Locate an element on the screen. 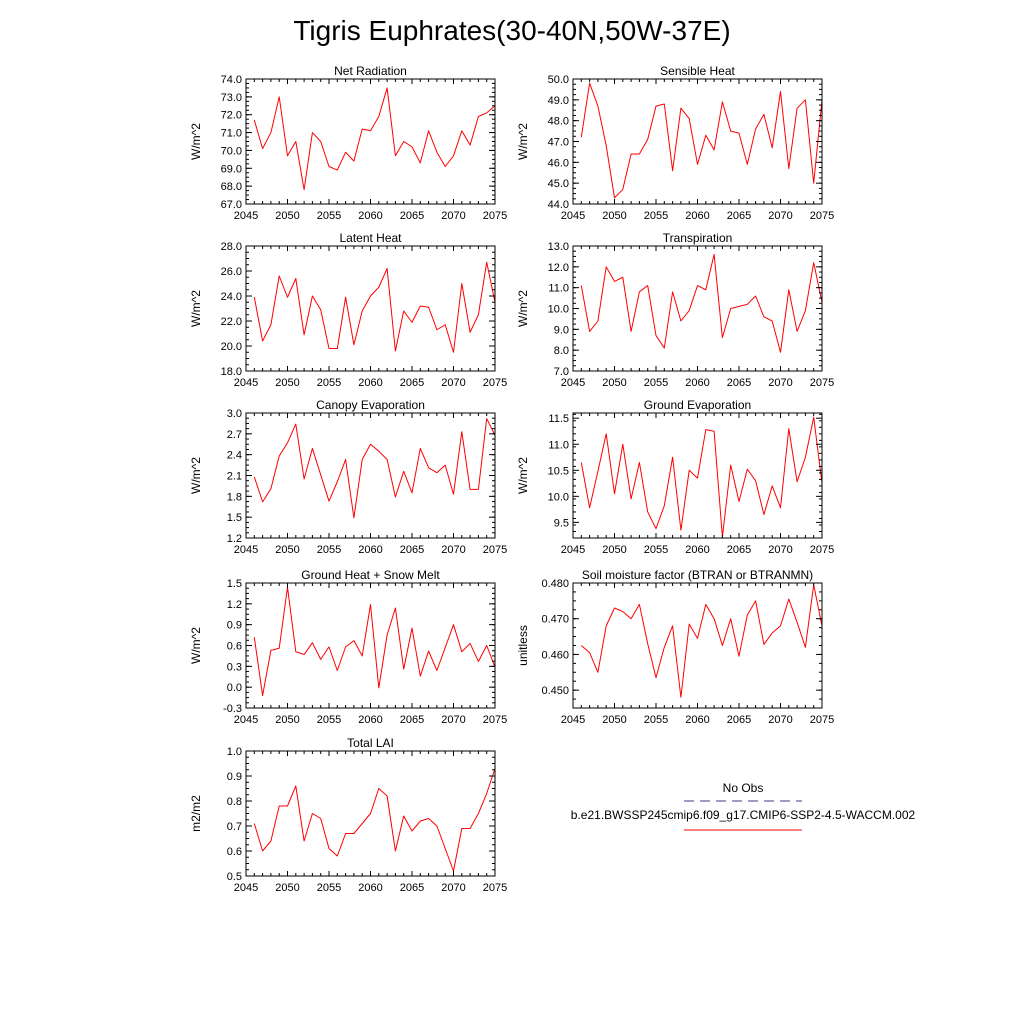 The width and height of the screenshot is (1024, 1024). y-tick-label: 13.0 is located at coordinates (558, 247).